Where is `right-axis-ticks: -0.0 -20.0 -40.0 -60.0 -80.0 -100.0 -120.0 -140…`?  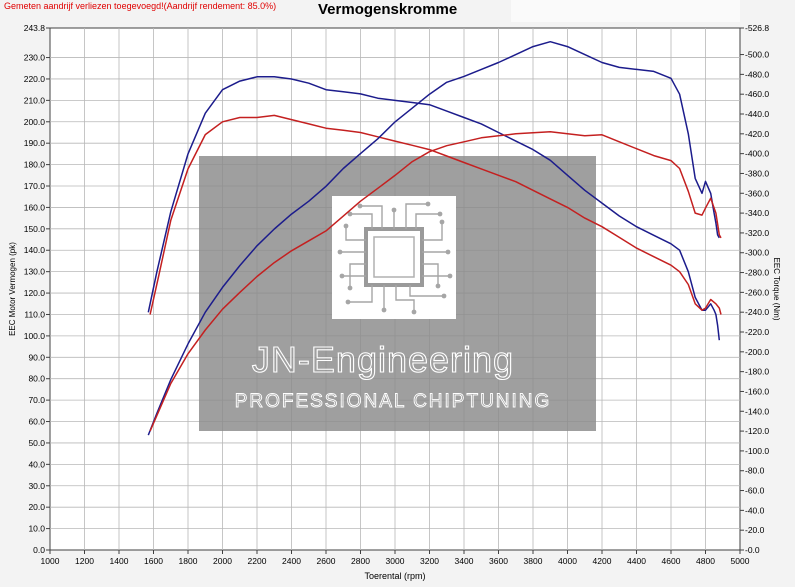 right-axis-ticks: -0.0 -20.0 -40.0 -60.0 -80.0 -100.0 -120.0 -140… is located at coordinates (754, 289).